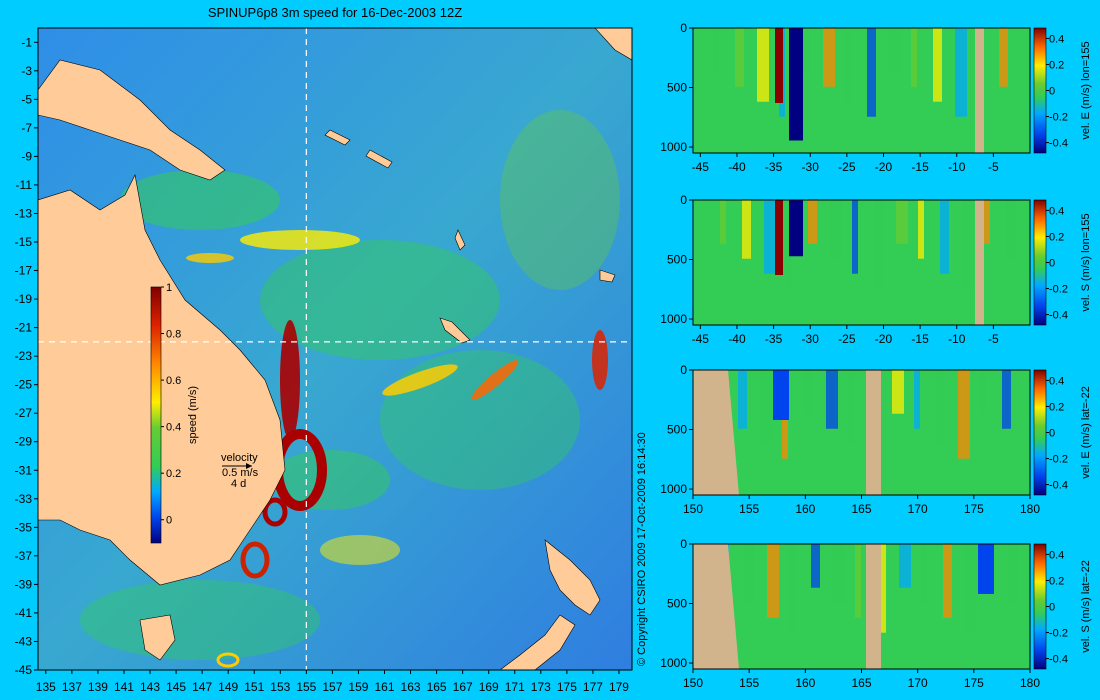 Image resolution: width=1100 pixels, height=700 pixels. Describe the element at coordinates (1086, 262) in the screenshot. I see `section-colorbar-label: vel. S (m/s) lon=155` at that location.